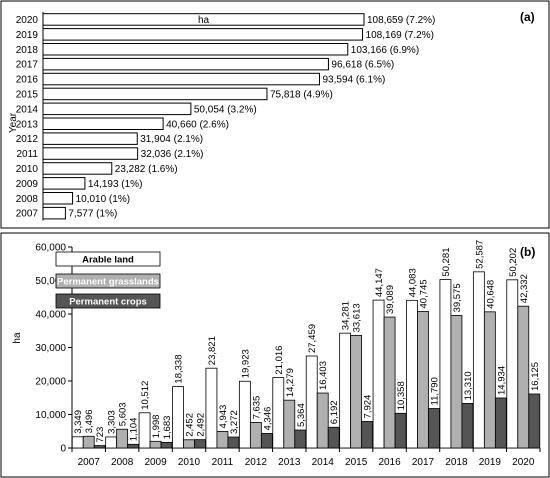 This screenshot has height=478, width=550. What do you see at coordinates (92, 214) in the screenshot?
I see `bar-value-label: 7,577 (1%)` at bounding box center [92, 214].